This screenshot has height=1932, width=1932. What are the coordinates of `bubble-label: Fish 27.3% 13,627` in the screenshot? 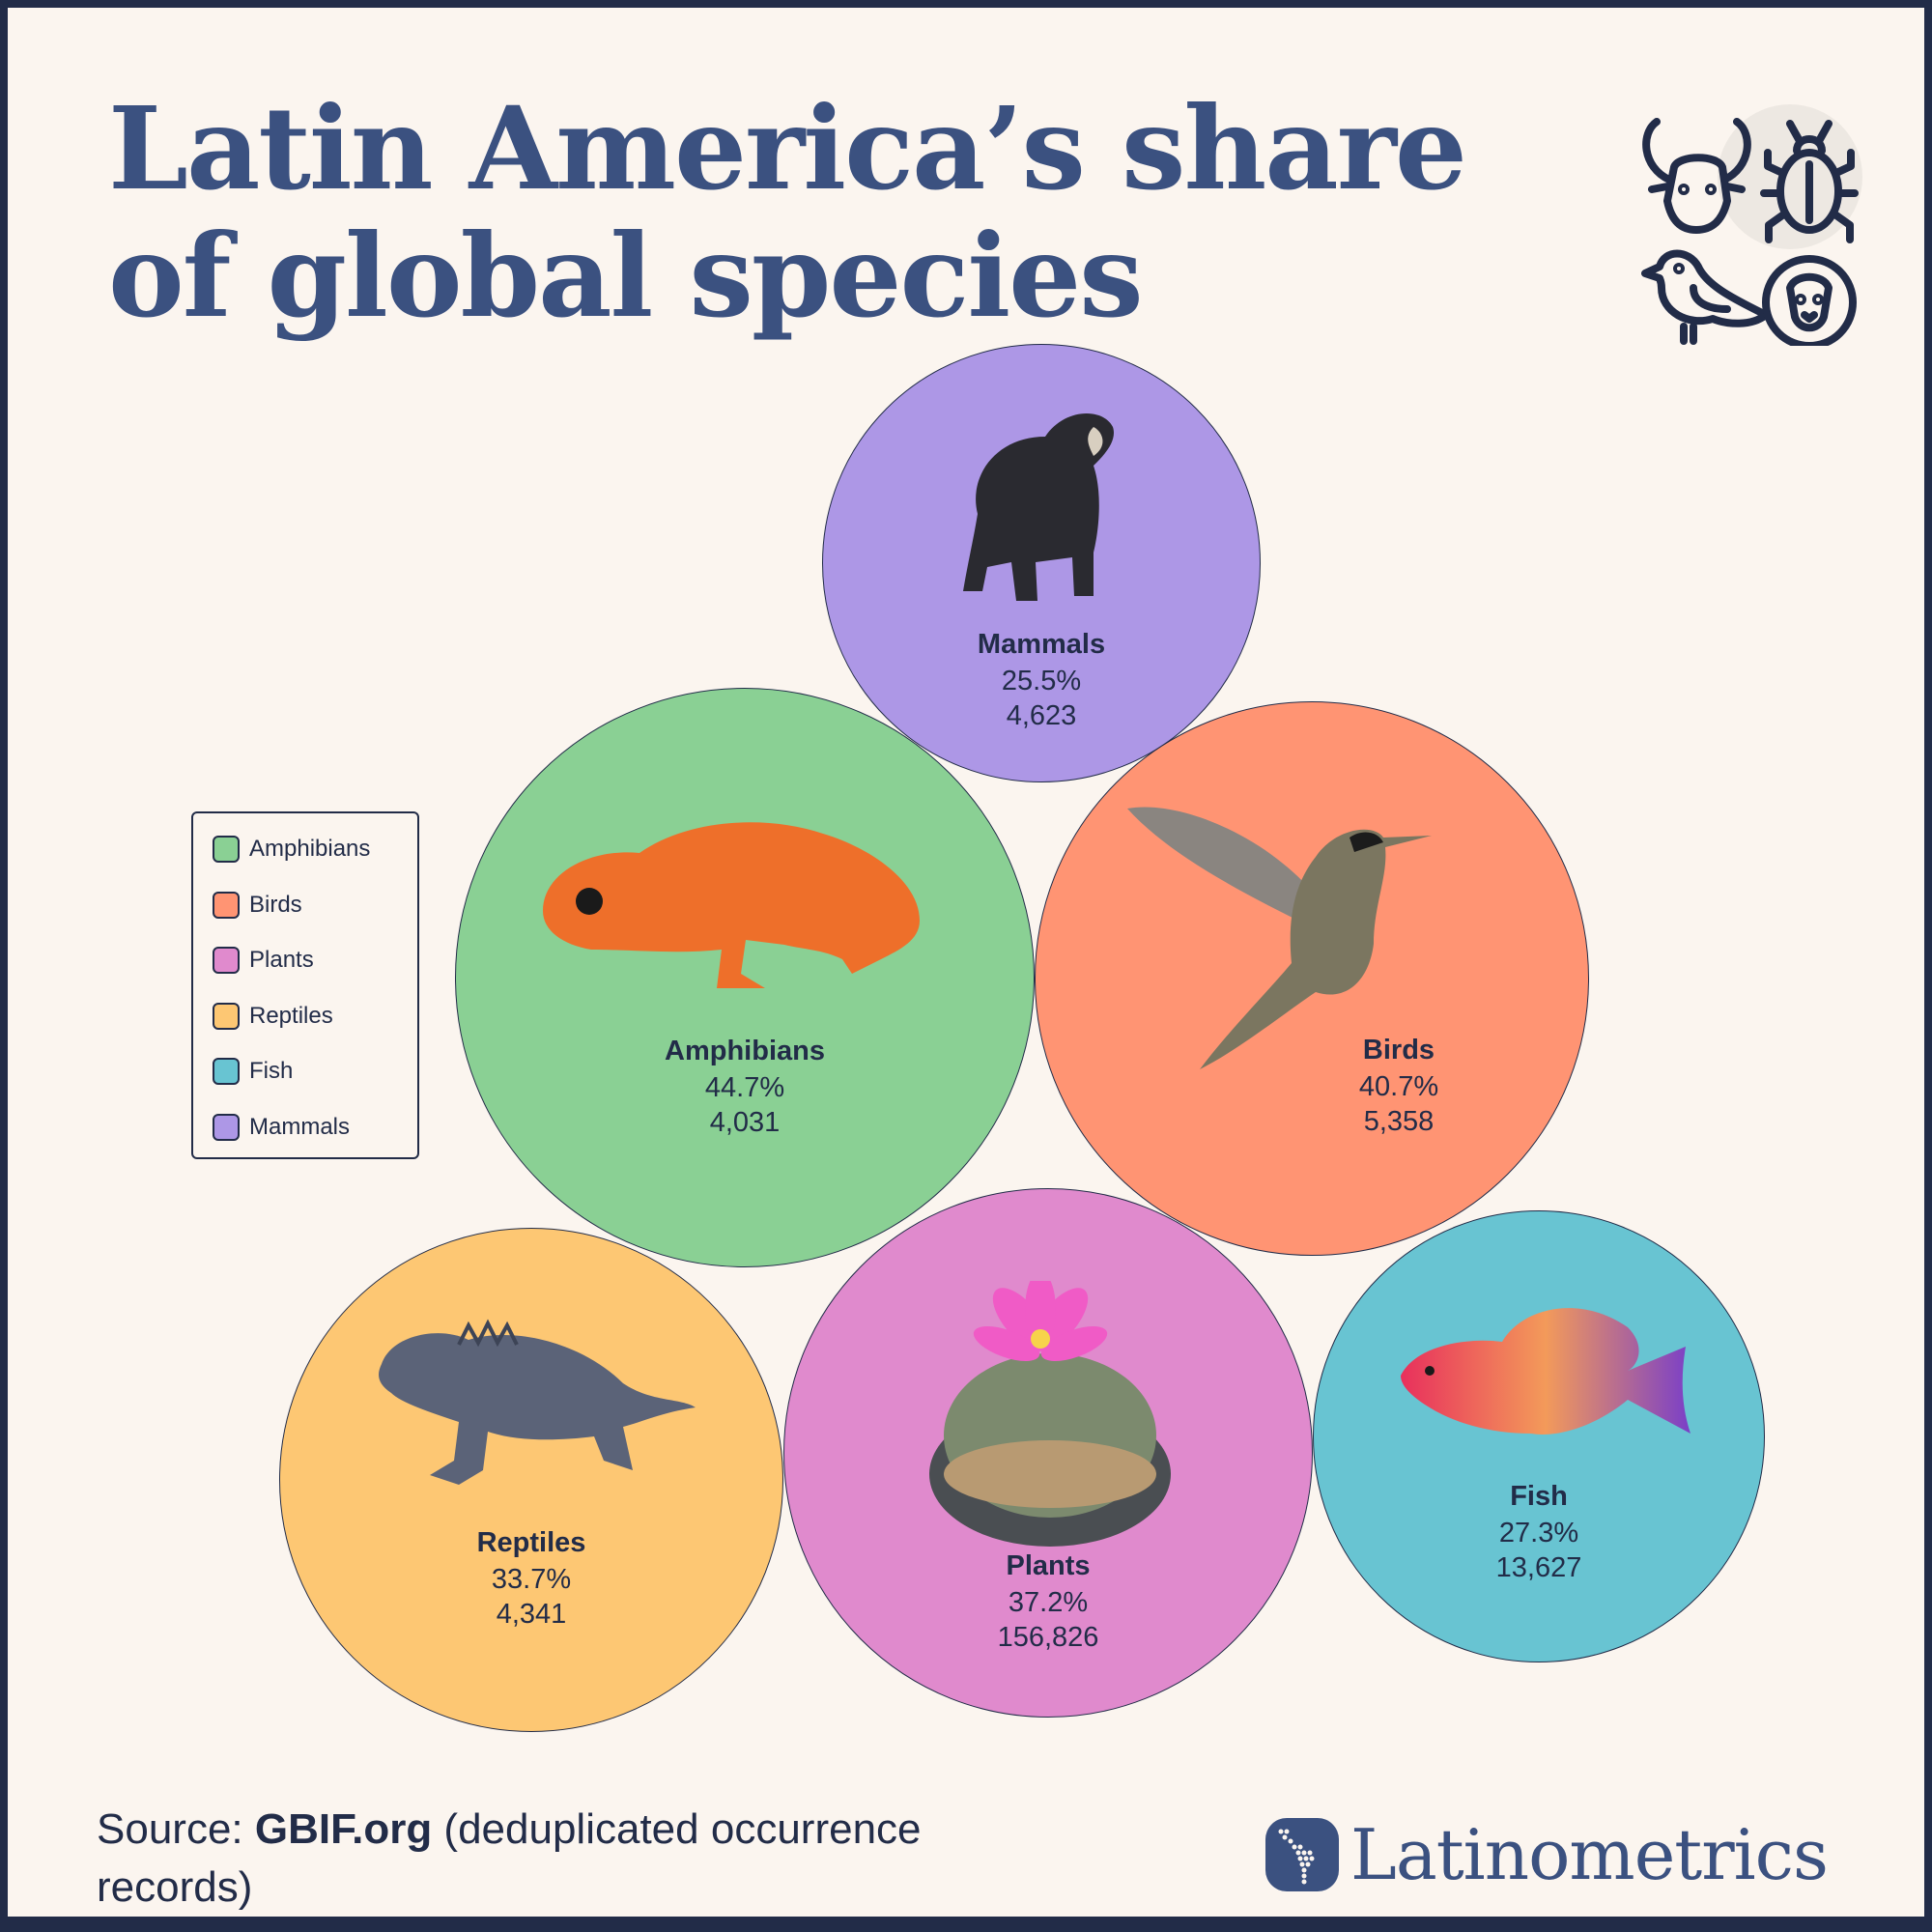 It's located at (1539, 1531).